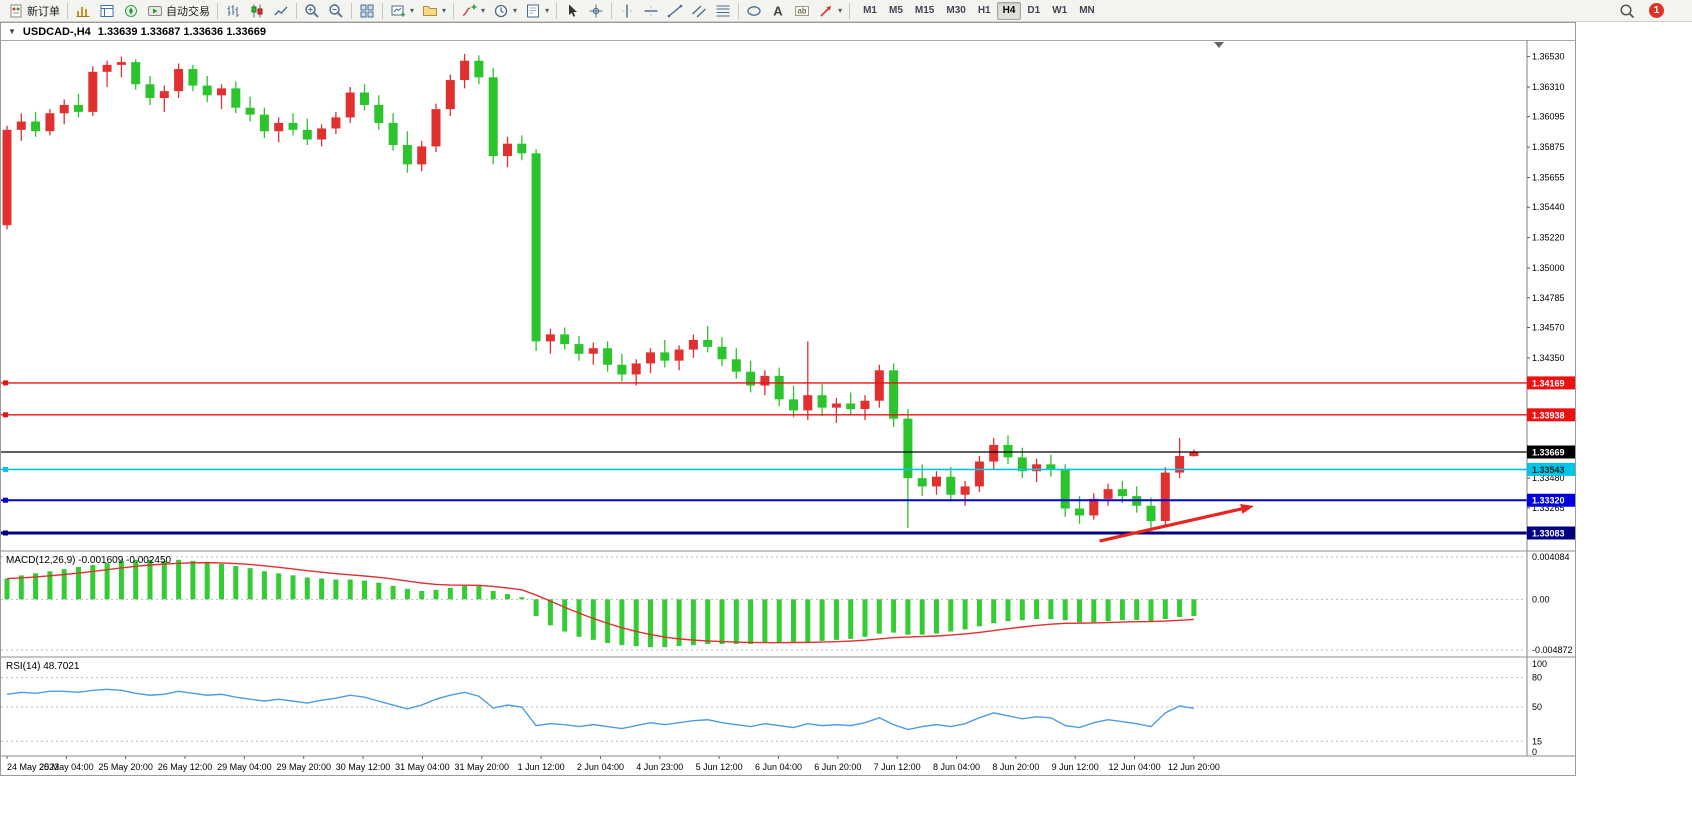 This screenshot has width=1692, height=838. I want to click on timeframe-D1: D1, so click(1034, 10).